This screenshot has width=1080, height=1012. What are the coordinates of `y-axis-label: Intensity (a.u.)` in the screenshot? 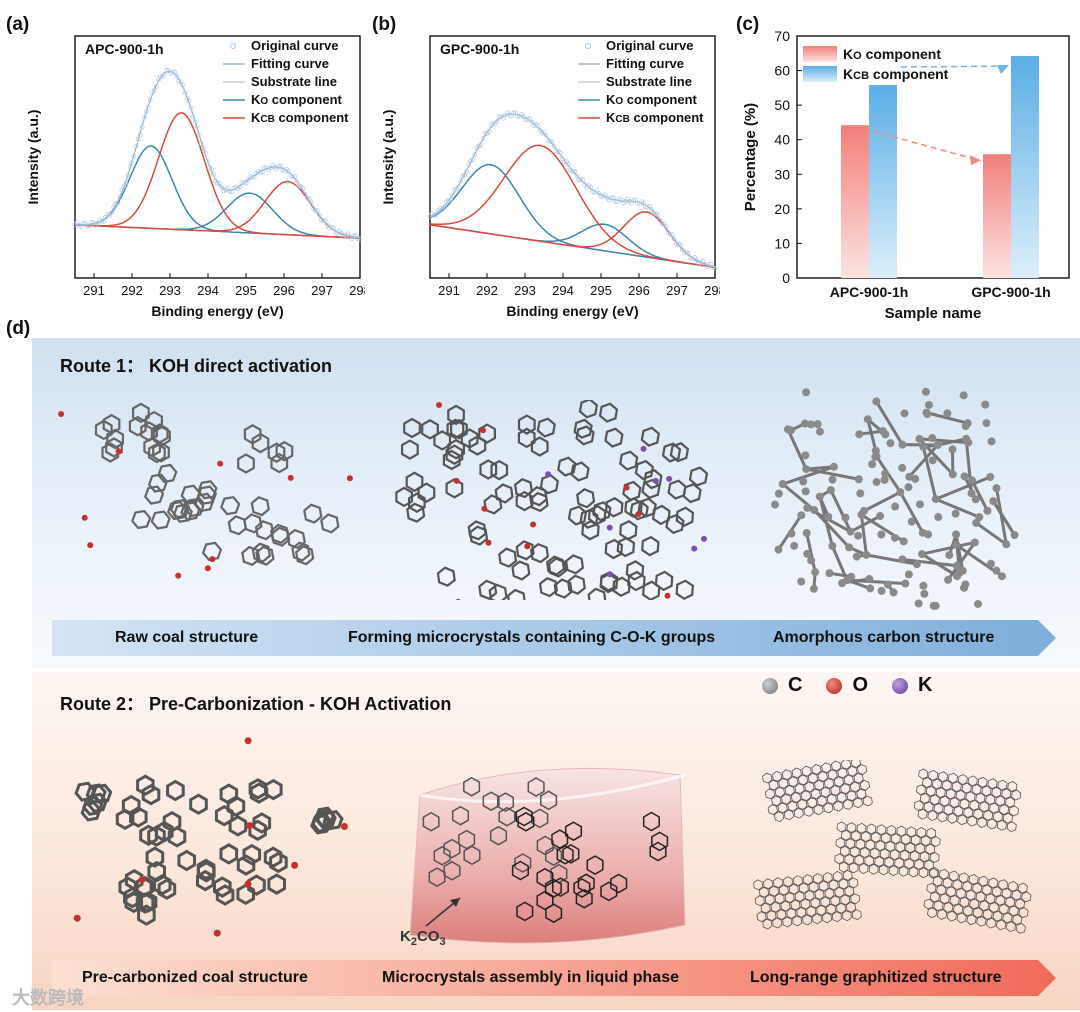 It's located at (33, 157).